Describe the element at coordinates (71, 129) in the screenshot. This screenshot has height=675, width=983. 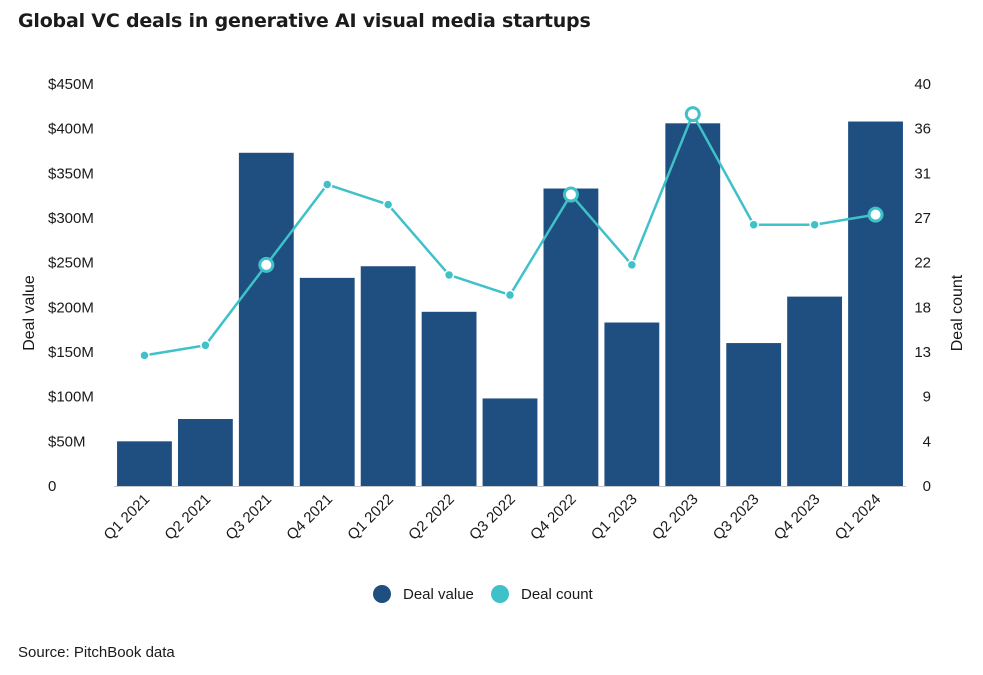
I see `y-tick-label: $400M` at that location.